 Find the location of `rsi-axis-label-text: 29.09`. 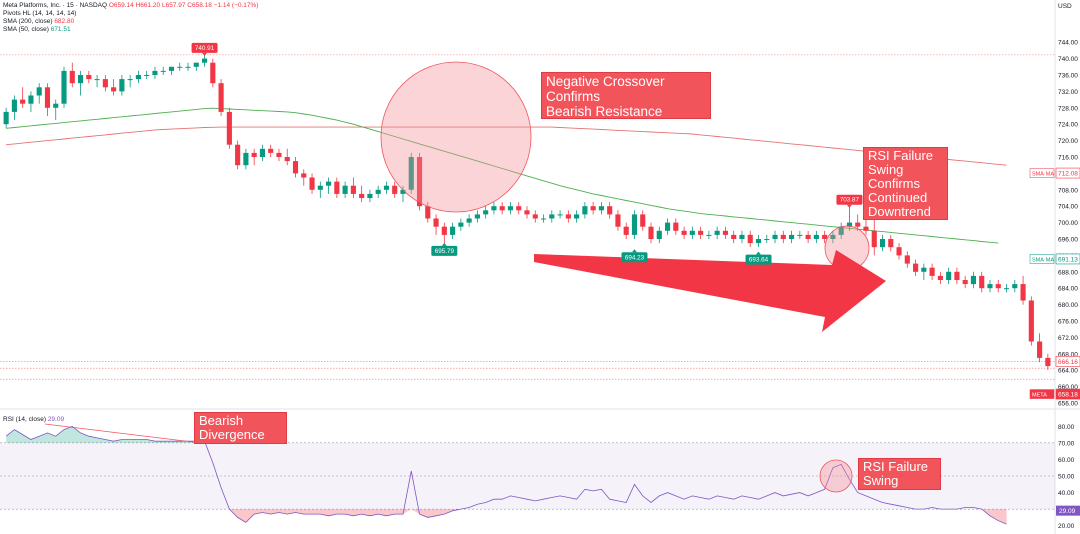

rsi-axis-label-text: 29.09 is located at coordinates (1067, 511).